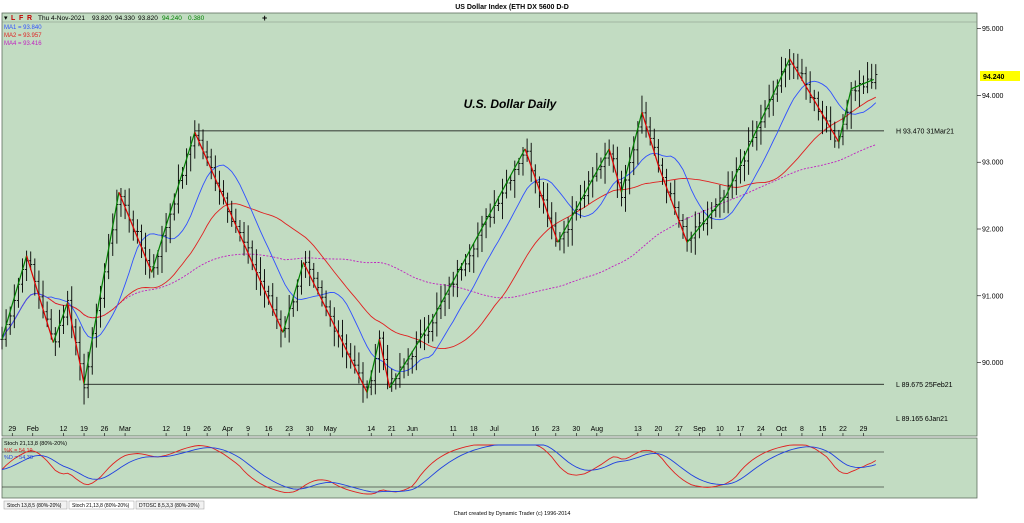  I want to click on stochastic-d-label: %D = 54.30, so click(18, 458).